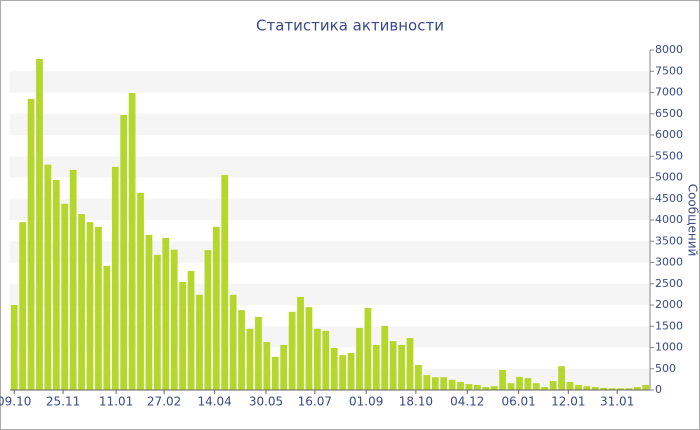  What do you see at coordinates (669, 49) in the screenshot?
I see `y-tick-label: 8000` at bounding box center [669, 49].